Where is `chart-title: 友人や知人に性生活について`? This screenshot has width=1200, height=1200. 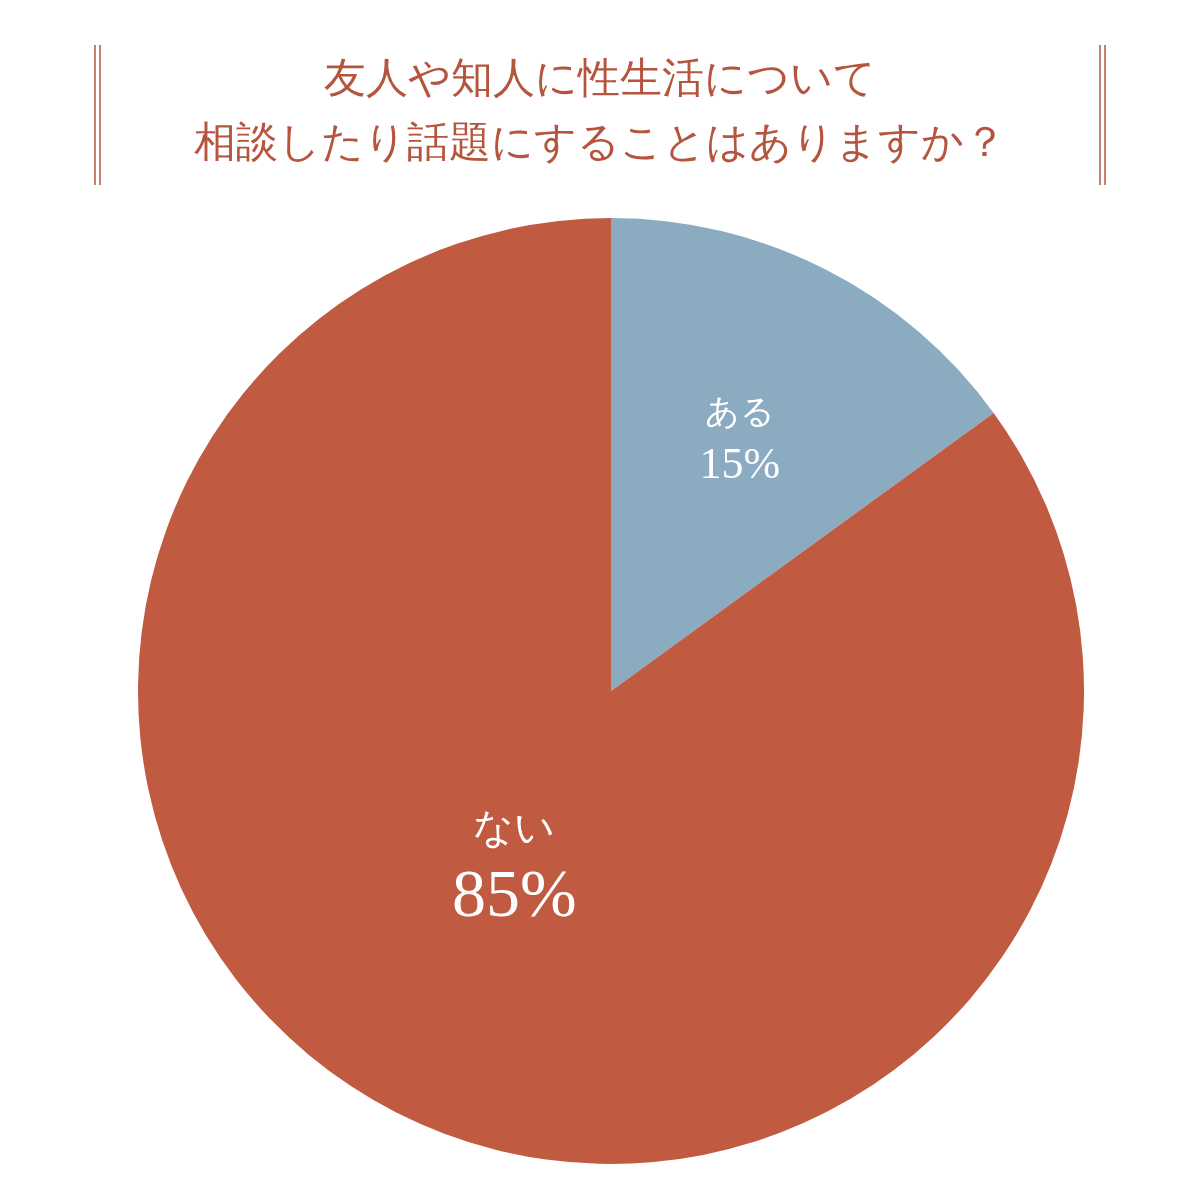
chart-title: 友人や知人に性生活について is located at coordinates (600, 77).